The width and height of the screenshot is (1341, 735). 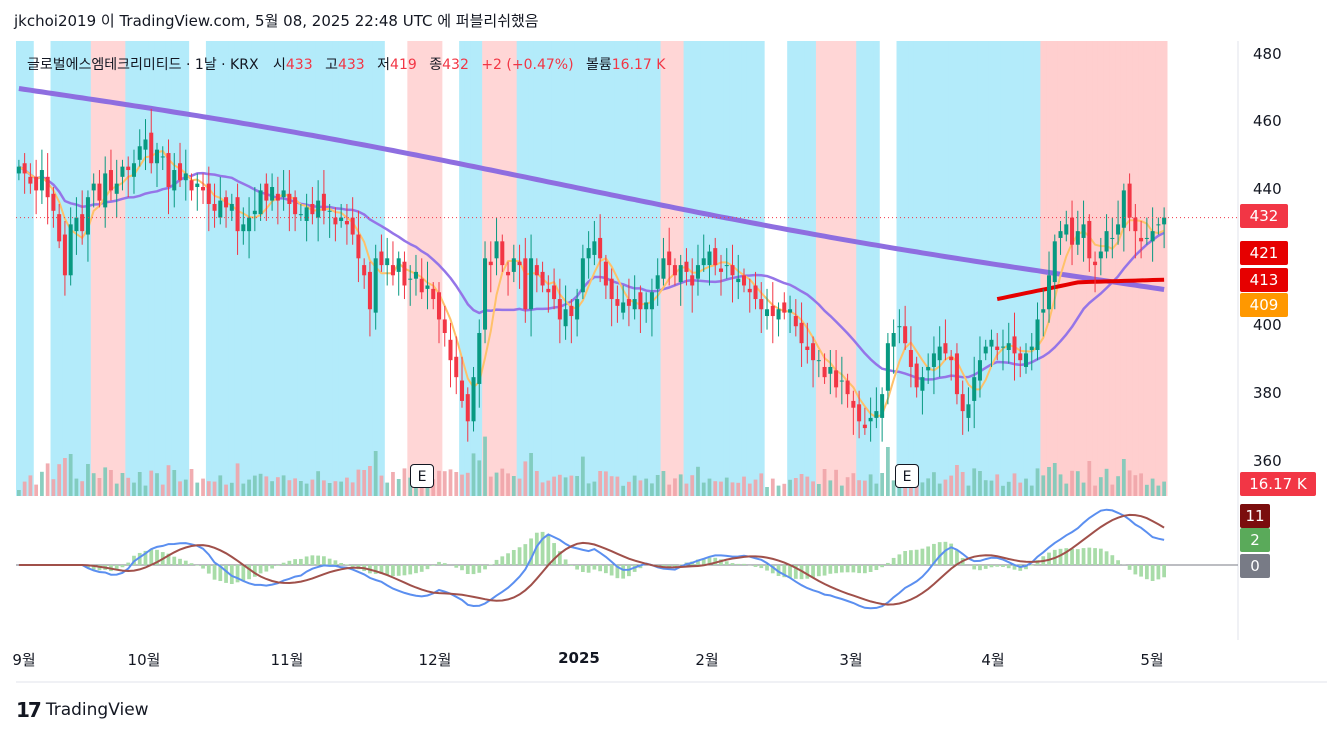 I want to click on tradingview-logo-icon: 17, so click(x=29, y=710).